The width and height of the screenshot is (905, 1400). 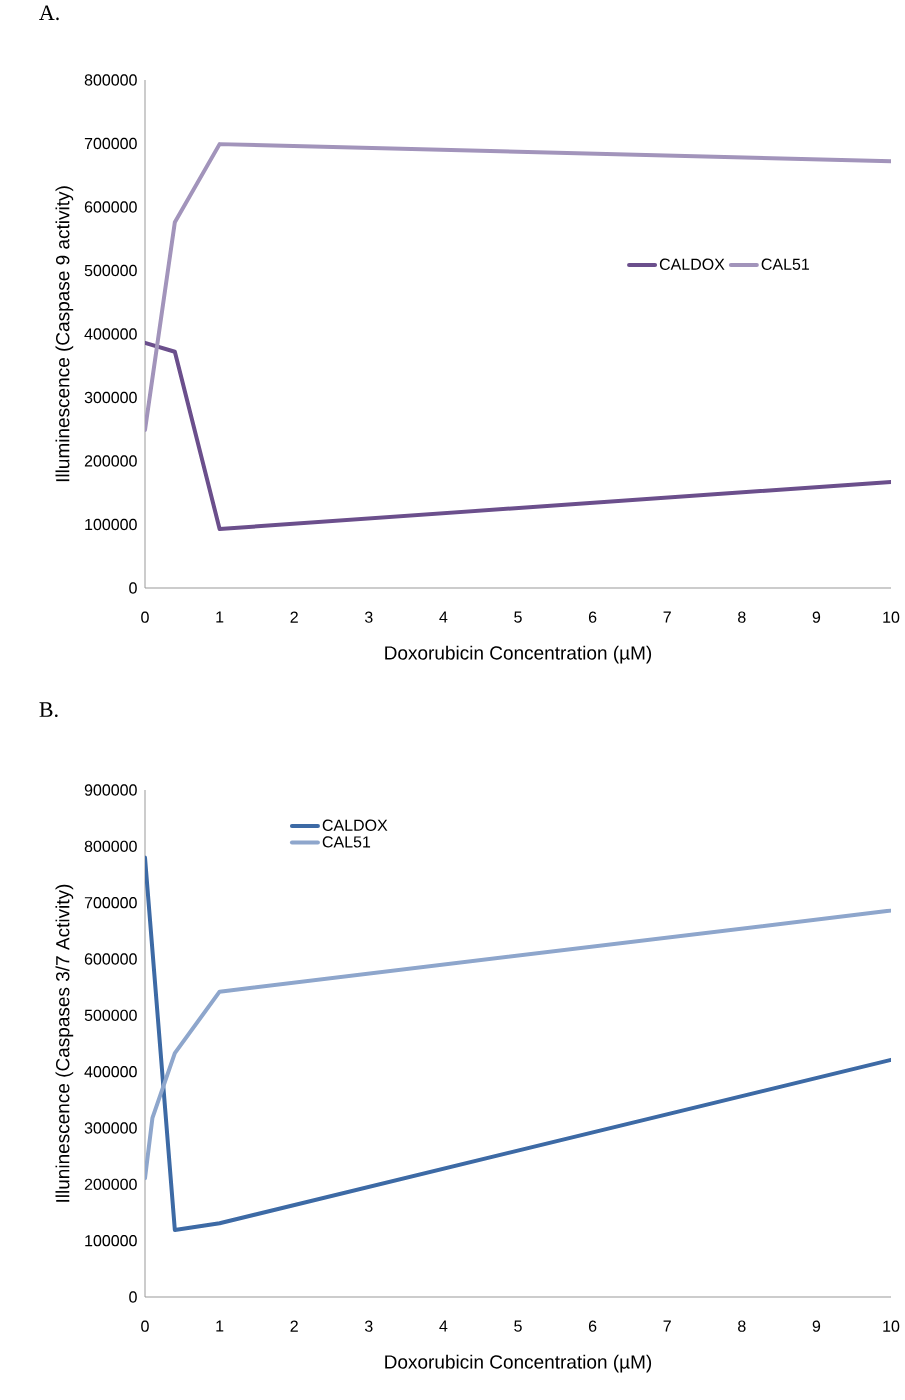 What do you see at coordinates (64, 334) in the screenshot?
I see `y-axis-title: Illuminescence (Caspase 9 activity)` at bounding box center [64, 334].